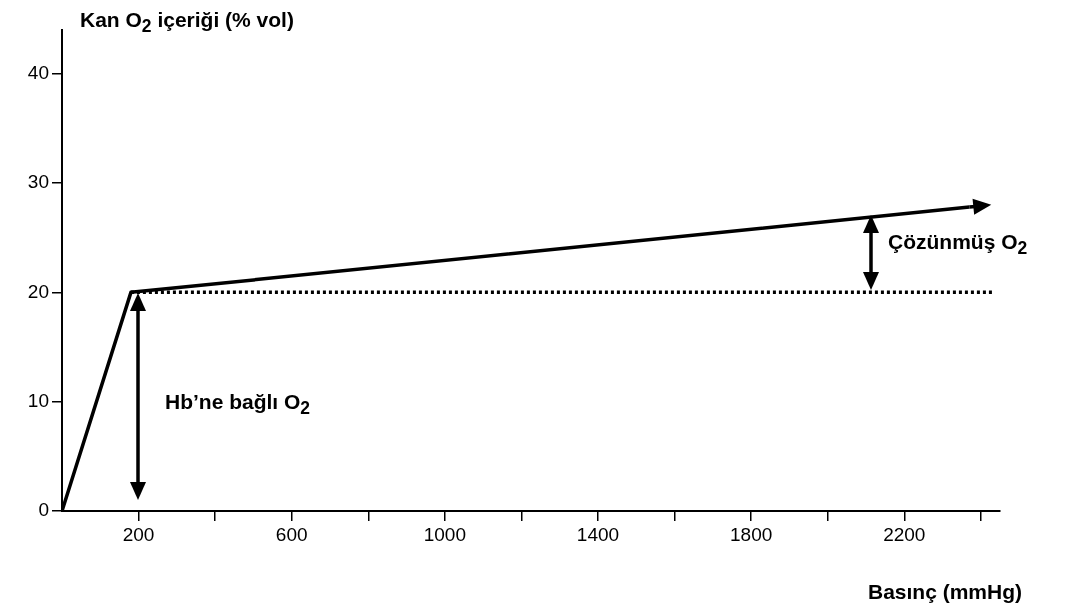  What do you see at coordinates (38, 182) in the screenshot?
I see `y-tick-label: 30` at bounding box center [38, 182].